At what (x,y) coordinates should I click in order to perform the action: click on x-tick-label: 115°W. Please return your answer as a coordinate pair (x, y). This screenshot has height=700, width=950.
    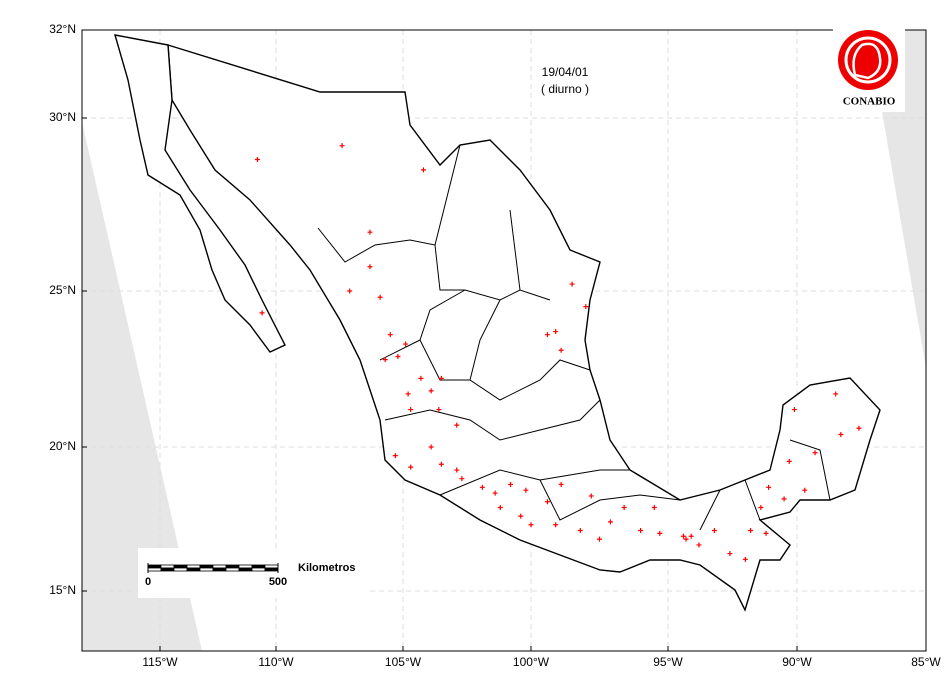
    Looking at the image, I should click on (160, 662).